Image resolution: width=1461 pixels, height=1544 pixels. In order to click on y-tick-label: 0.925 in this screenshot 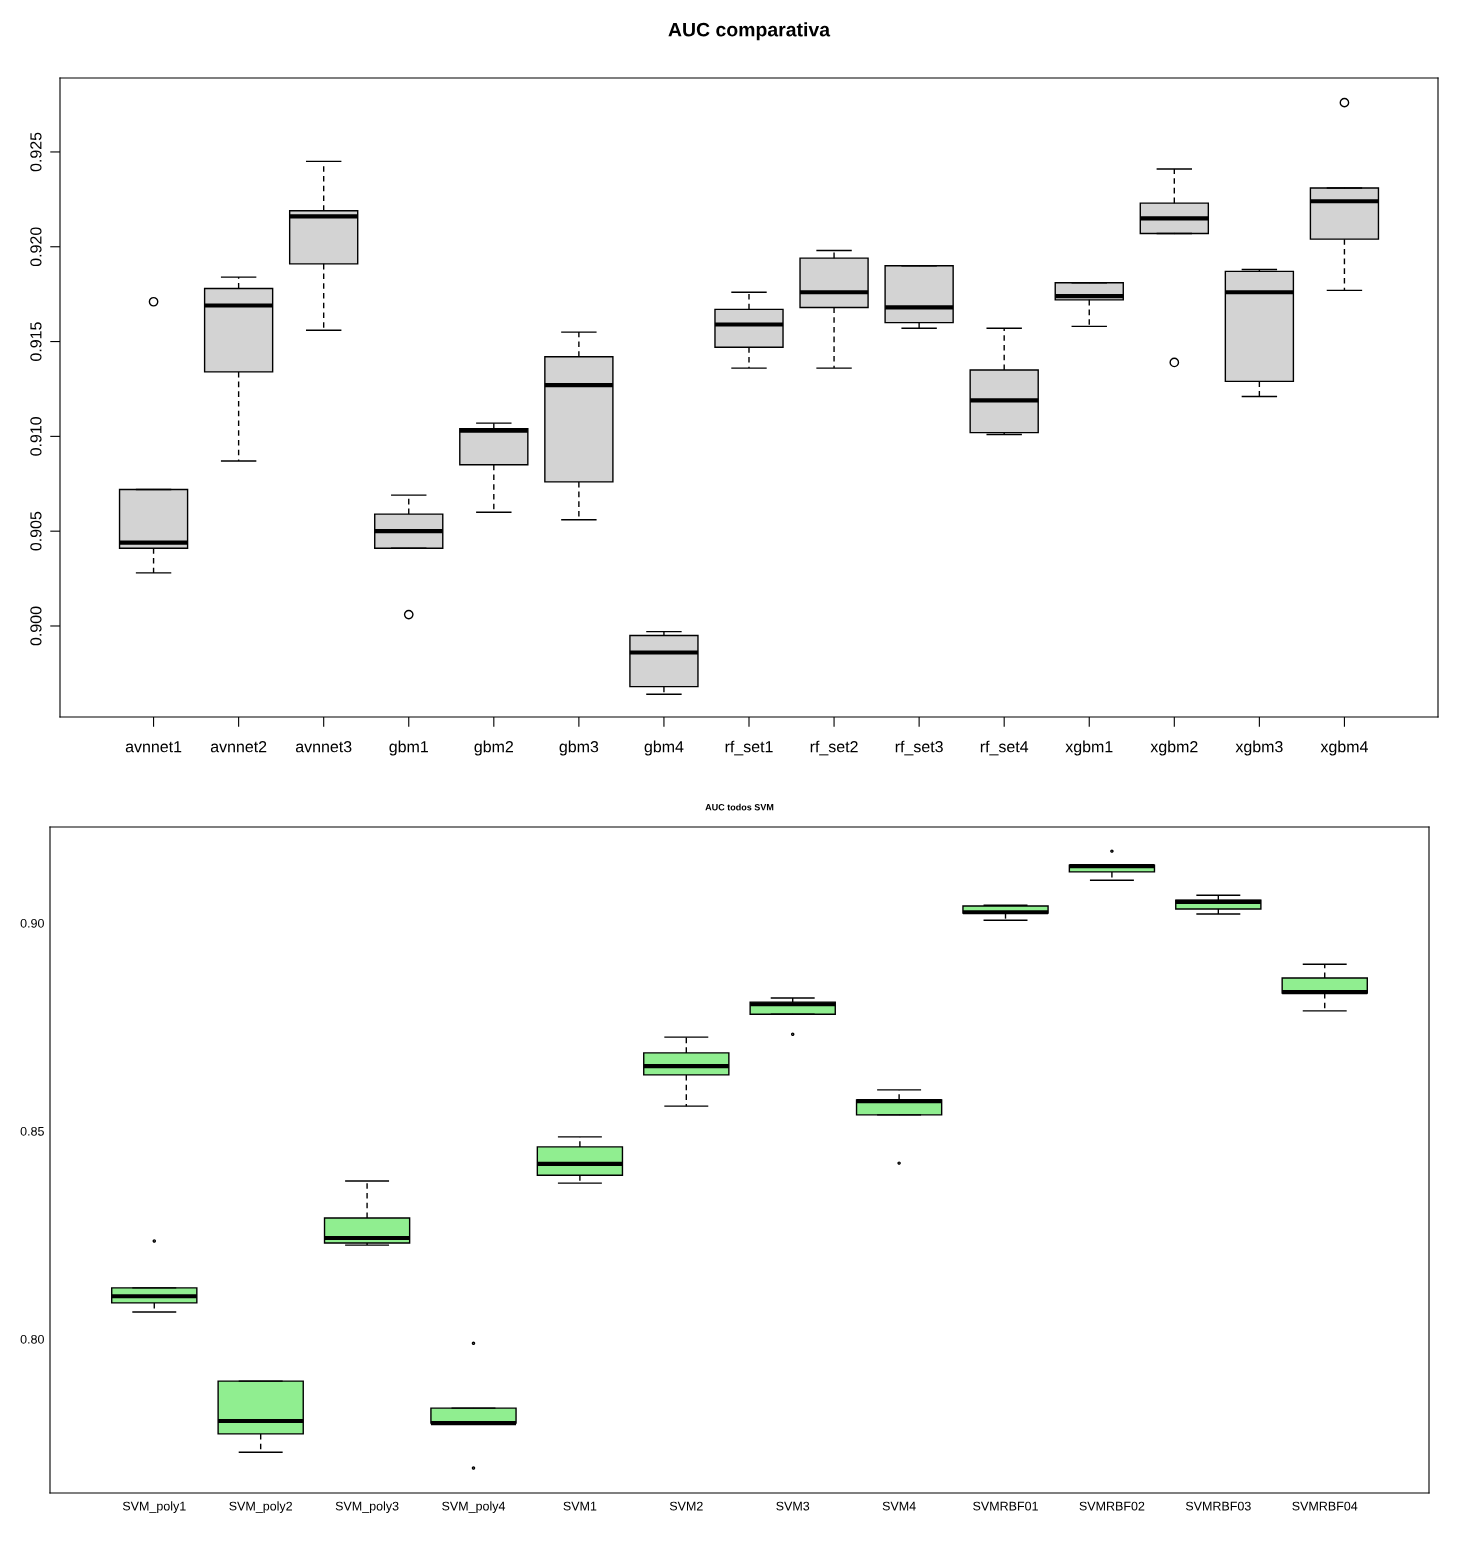, I will do `click(36, 152)`.